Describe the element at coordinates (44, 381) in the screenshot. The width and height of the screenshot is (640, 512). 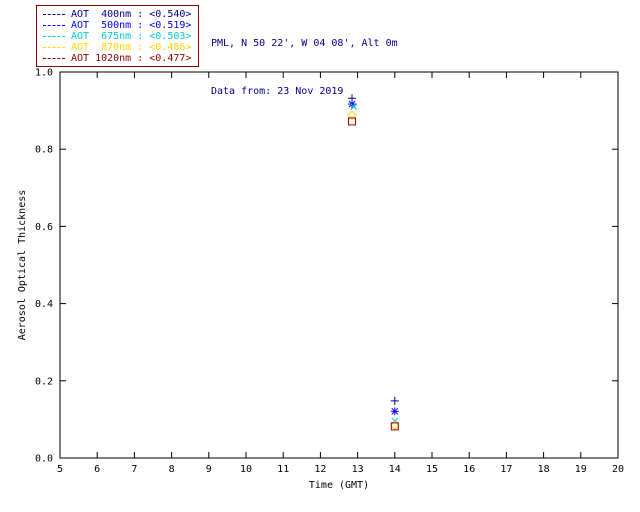
I see `axis-tick-label: 0.2` at that location.